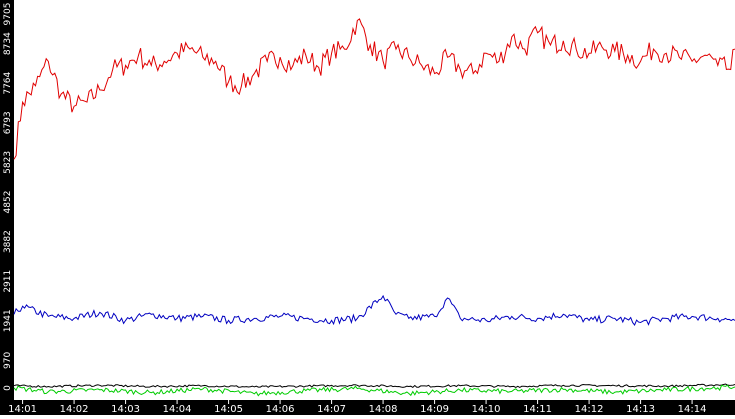 This screenshot has width=735, height=419. What do you see at coordinates (8, 162) in the screenshot?
I see `y-tick-label: 5823` at bounding box center [8, 162].